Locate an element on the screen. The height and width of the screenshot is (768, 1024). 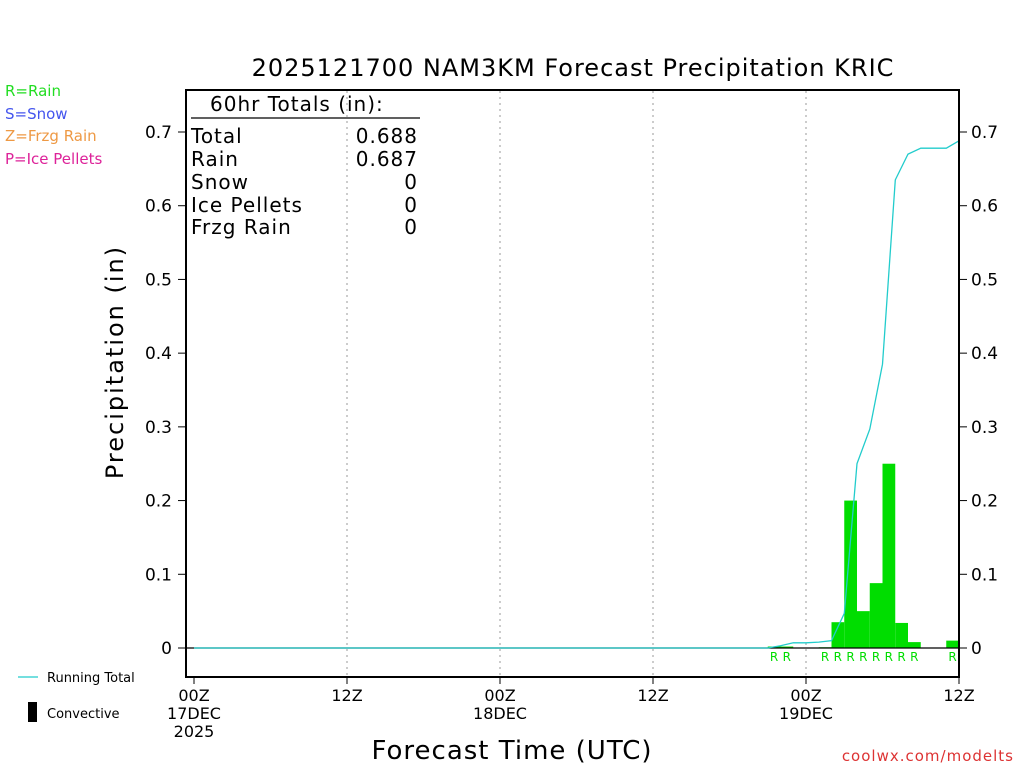
ptype-legend: R=Rain S=Snow Z=Frzg Rain P=Ice Pellets is located at coordinates (53, 125).